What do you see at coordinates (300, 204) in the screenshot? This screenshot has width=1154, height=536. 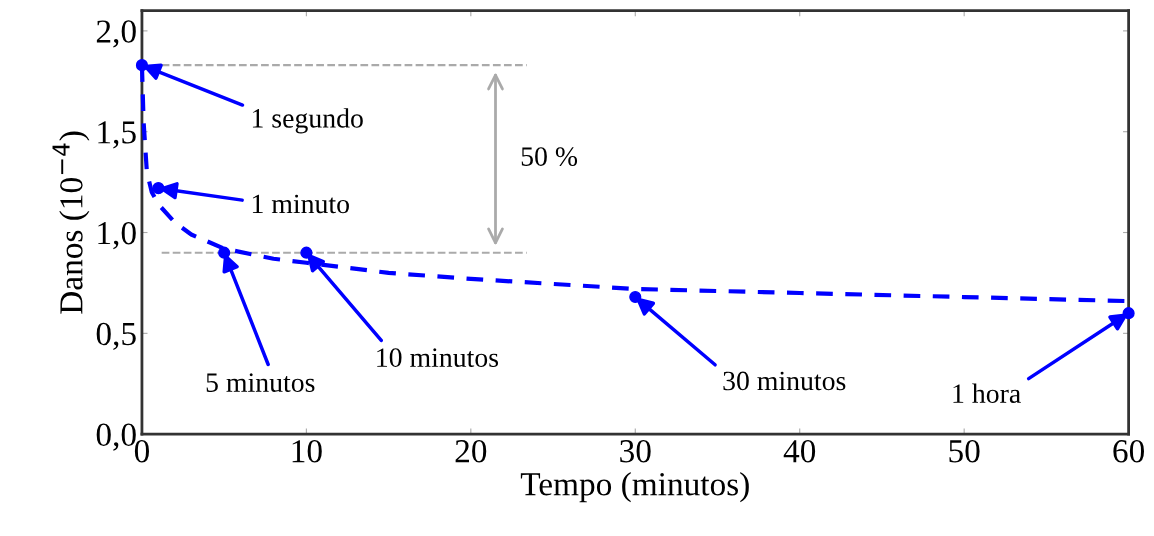 I see `annotation: 1 minuto` at bounding box center [300, 204].